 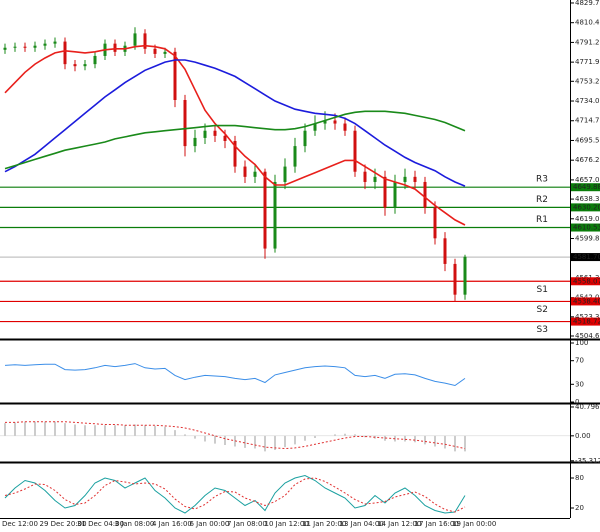 I want to click on level-value: 4518.72, so click(x=586, y=322).